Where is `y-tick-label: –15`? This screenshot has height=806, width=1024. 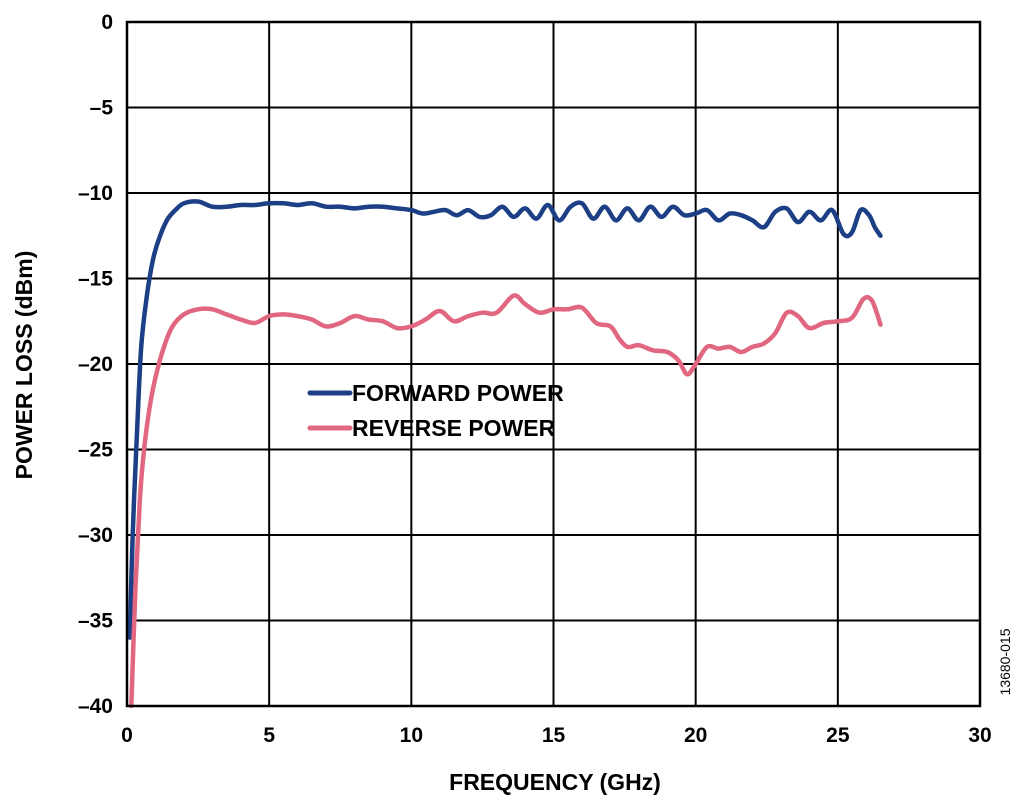
y-tick-label: –15 is located at coordinates (95, 279).